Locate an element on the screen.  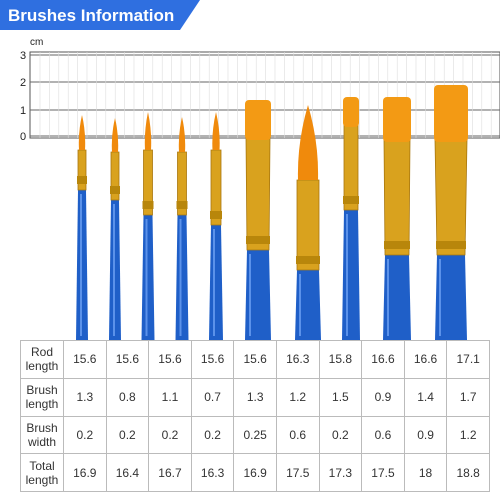
ruler-label: 2 is located at coordinates (23, 83).